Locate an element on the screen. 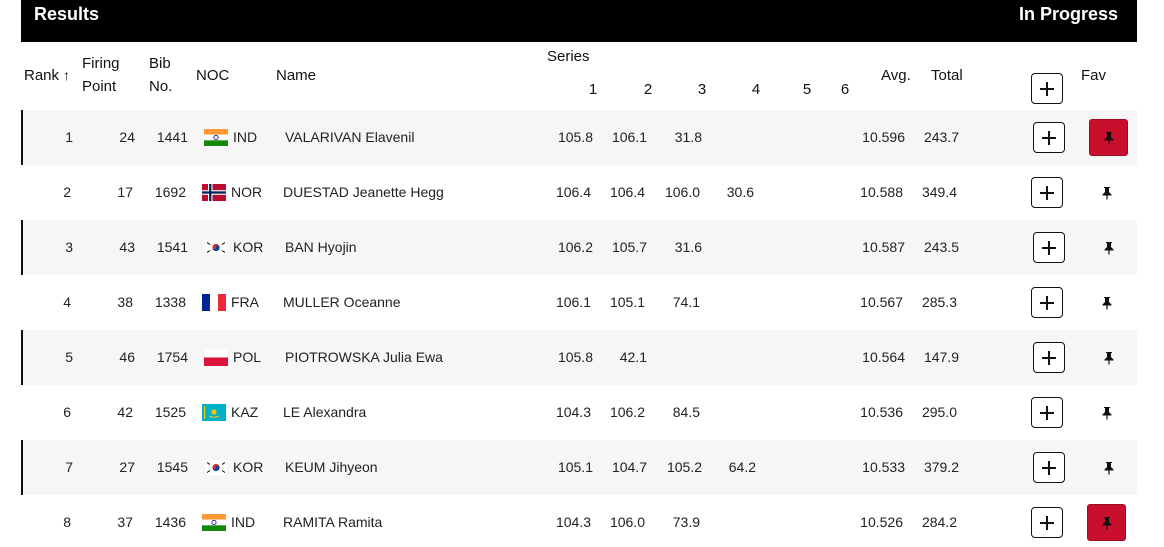 The height and width of the screenshot is (547, 1164). series-header: Series is located at coordinates (568, 56).